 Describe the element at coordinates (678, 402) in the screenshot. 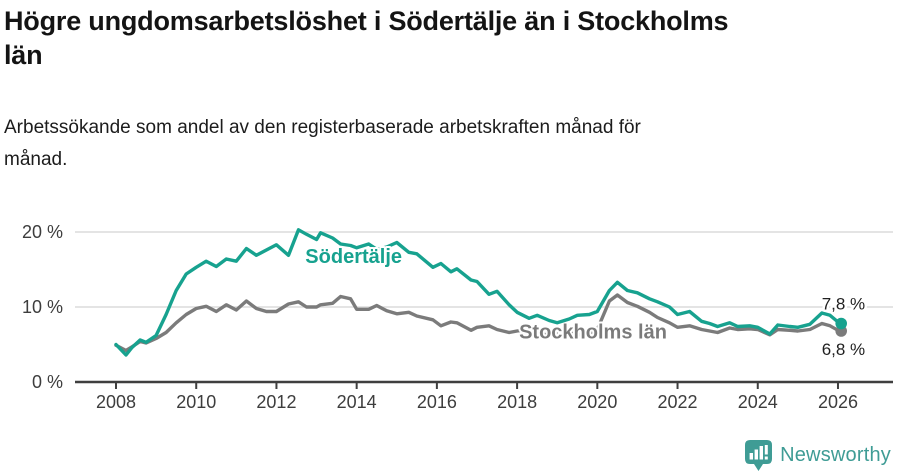

I see `x-tick-label: 2022` at that location.